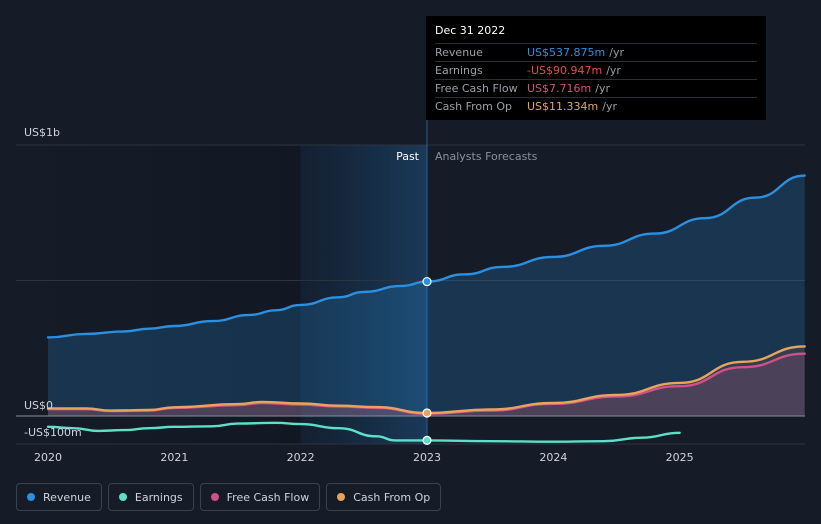  I want to click on tooltip-date: Dec 31 2022, so click(470, 30).